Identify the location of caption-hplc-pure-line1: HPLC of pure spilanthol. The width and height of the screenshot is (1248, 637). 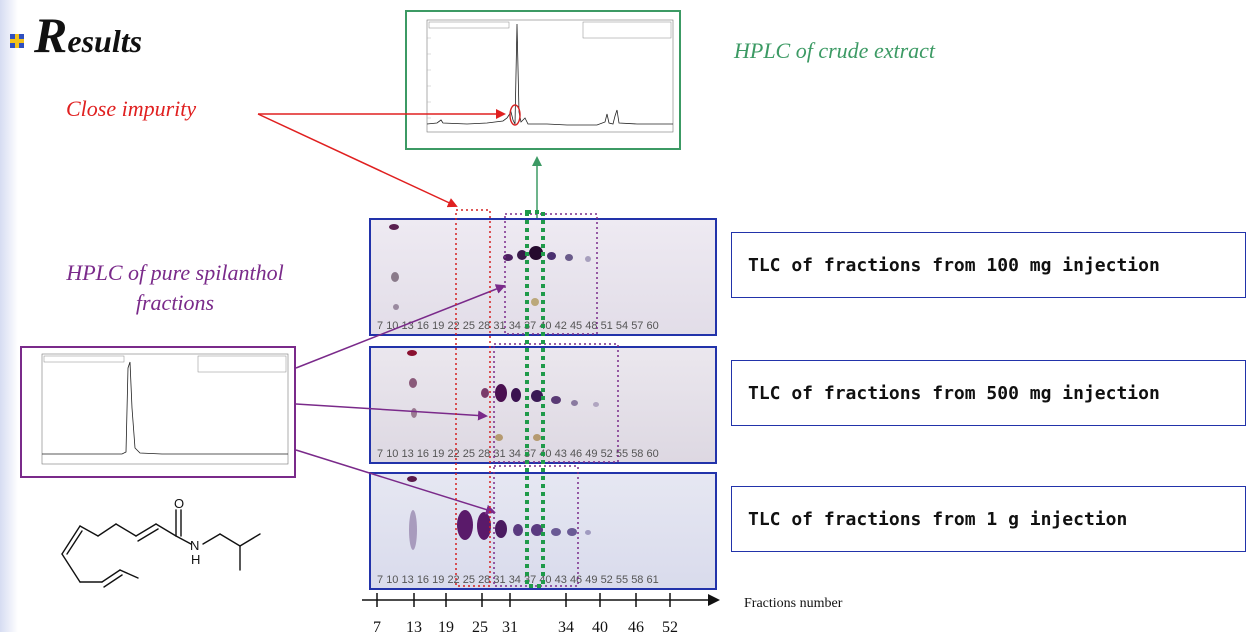
(175, 272).